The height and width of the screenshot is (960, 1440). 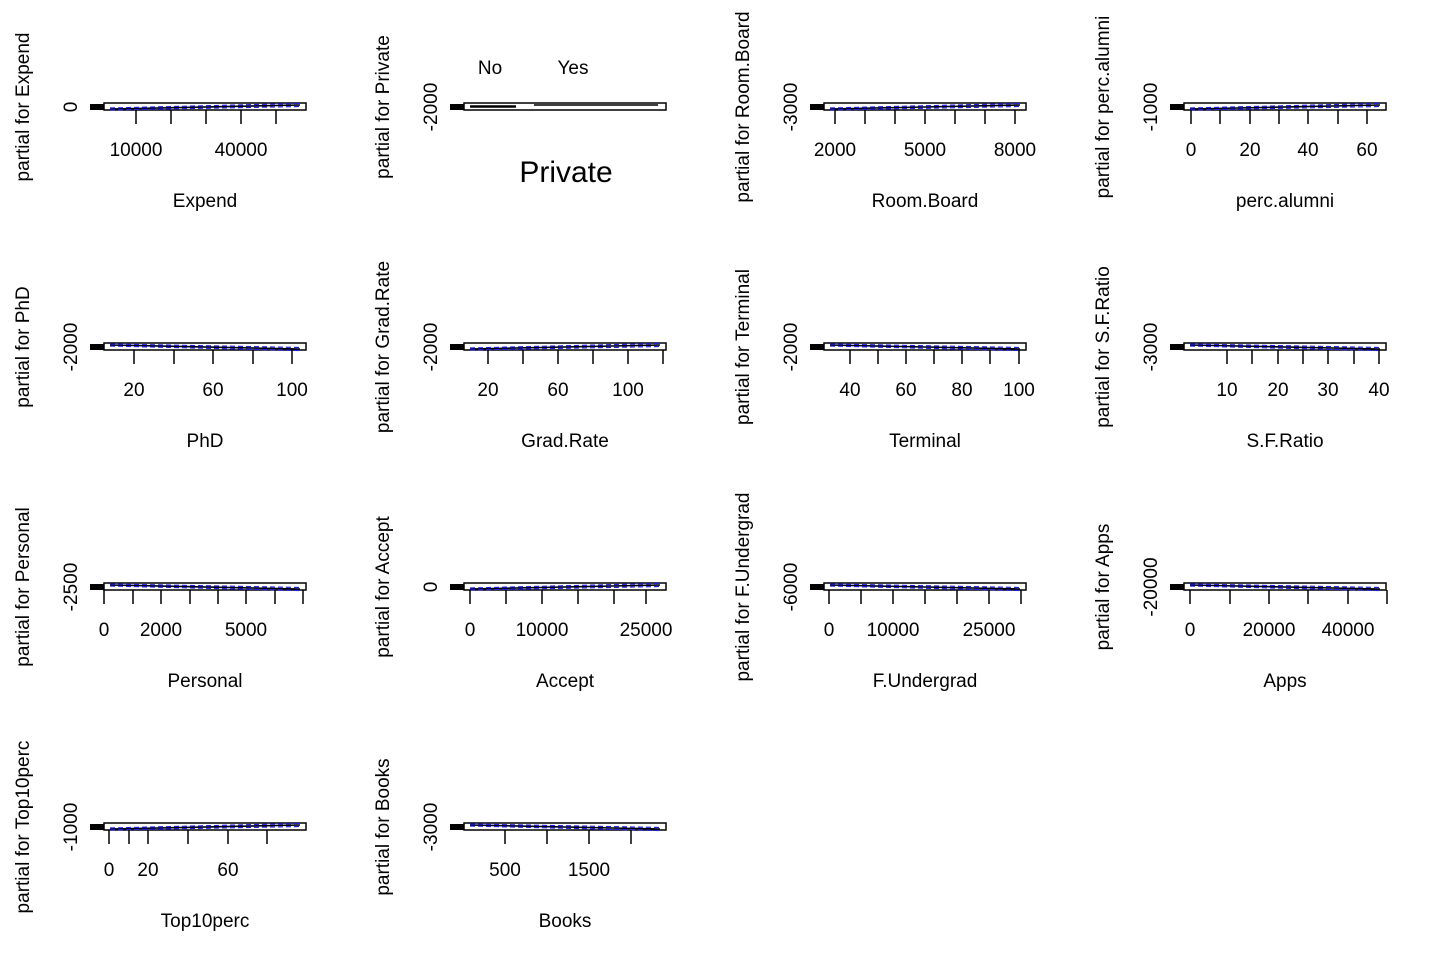 I want to click on y-axis-label: partial for S.F.Ratio, so click(x=1103, y=347).